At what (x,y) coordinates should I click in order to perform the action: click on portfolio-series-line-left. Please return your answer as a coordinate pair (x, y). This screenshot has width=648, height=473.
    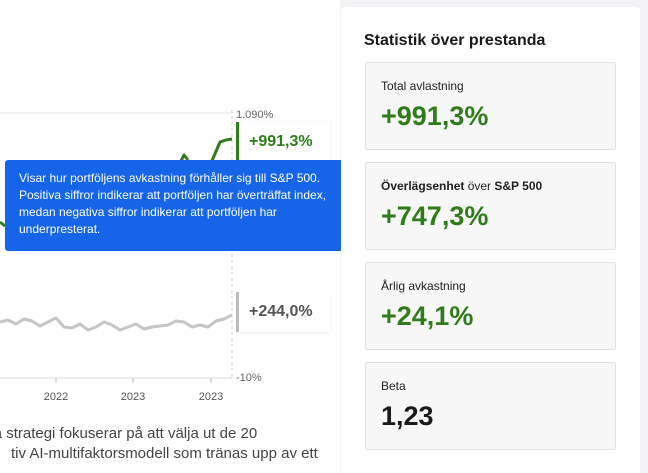
    Looking at the image, I should click on (3, 224).